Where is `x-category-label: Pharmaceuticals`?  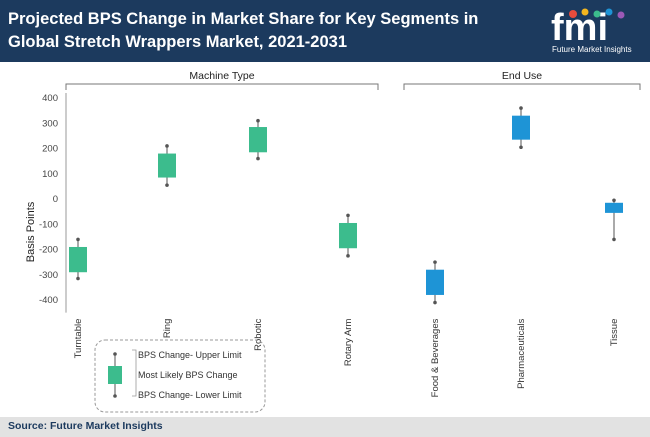 x-category-label: Pharmaceuticals is located at coordinates (521, 353).